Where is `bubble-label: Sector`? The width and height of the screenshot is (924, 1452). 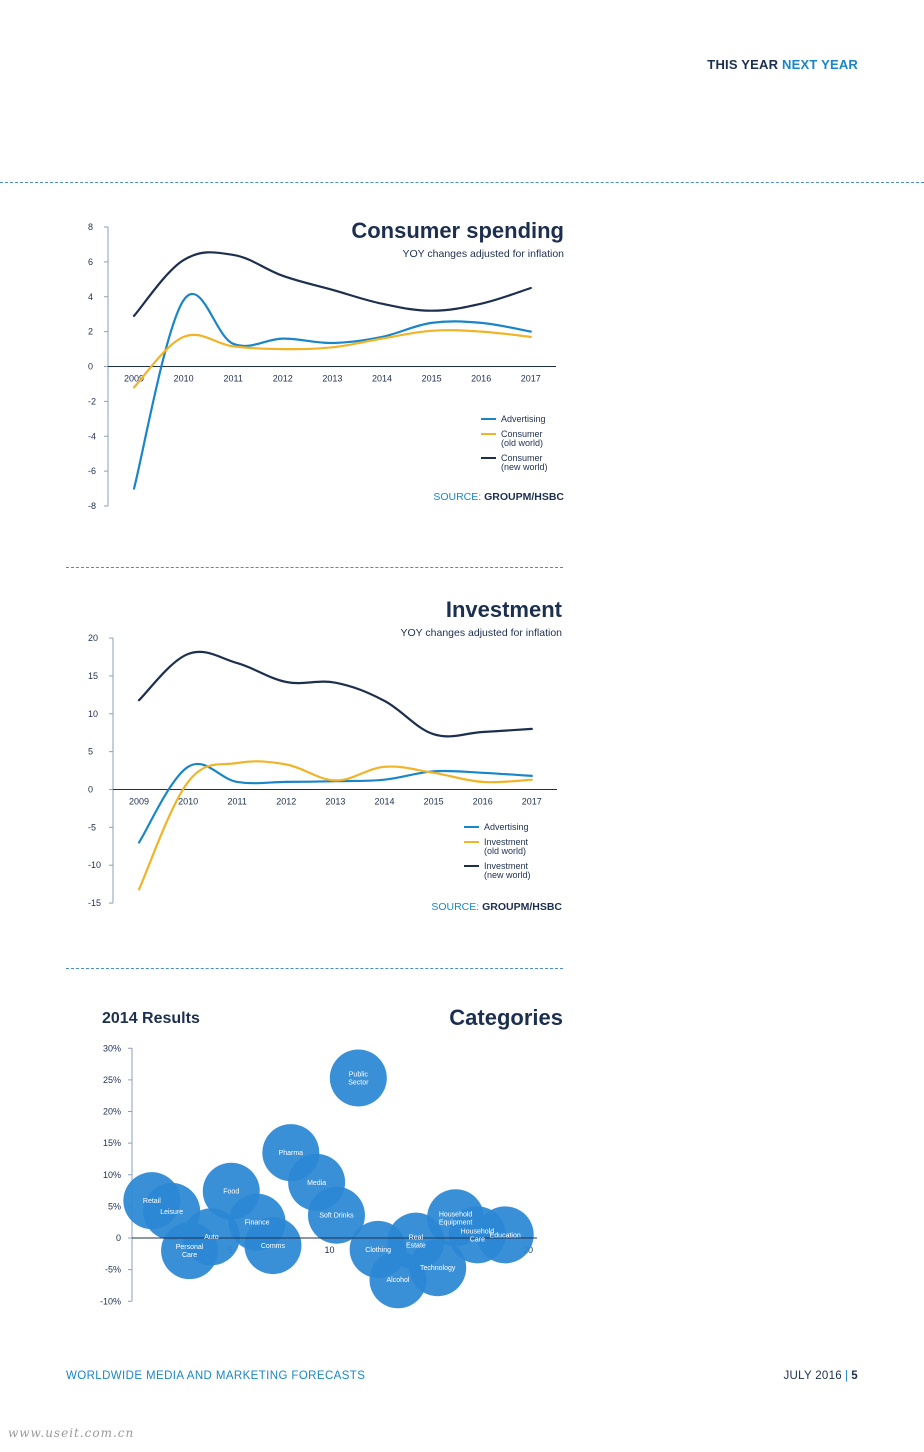 bubble-label: Sector is located at coordinates (358, 1082).